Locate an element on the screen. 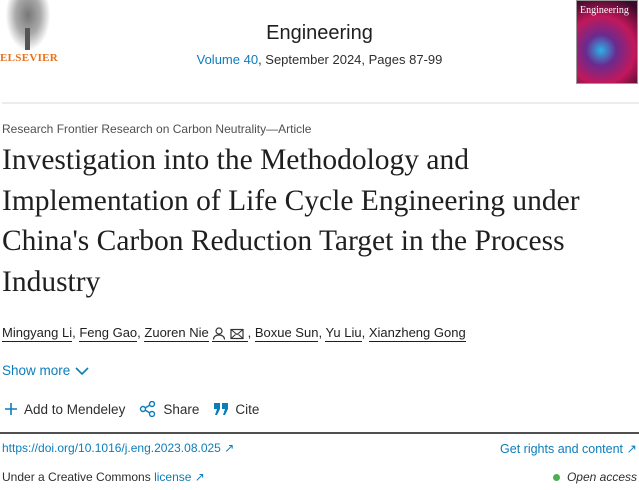 This screenshot has width=639, height=490. author-link: Zuoren Nie is located at coordinates (176, 333).